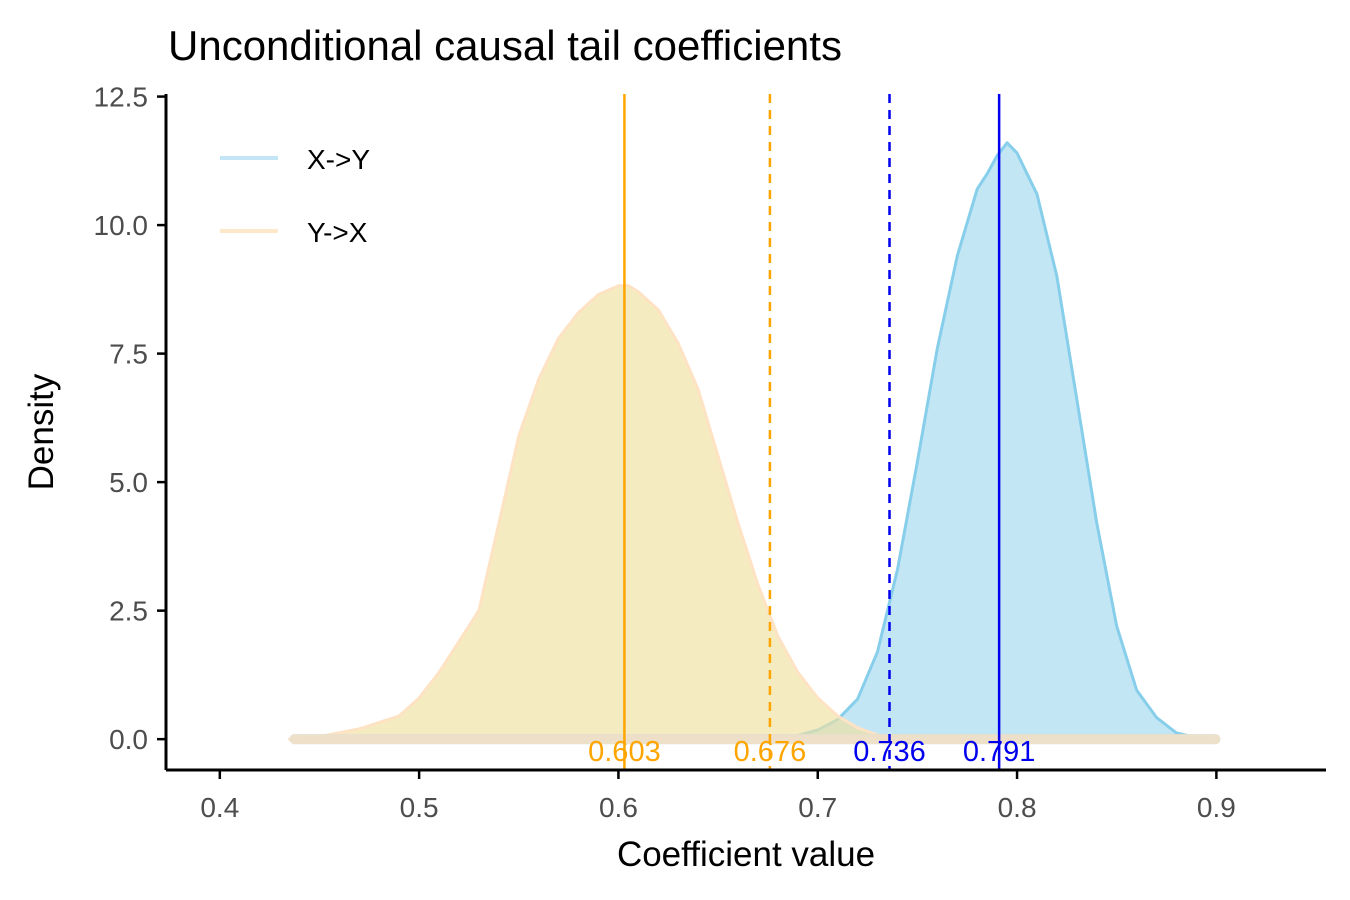 The width and height of the screenshot is (1350, 900). I want to click on y-axis-ticks: 0.0 2.5 5.0 7.5 10.0 12.5, so click(130, 418).